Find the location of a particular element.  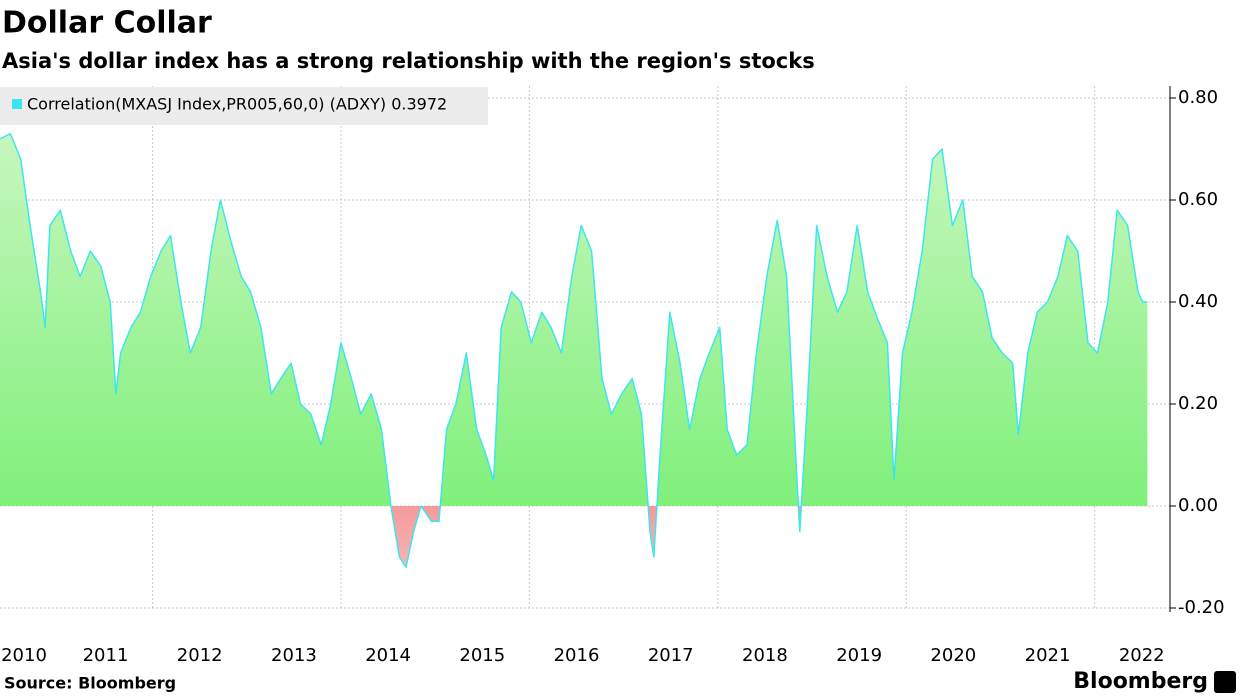

chart-title: Dollar Collar is located at coordinates (107, 23).